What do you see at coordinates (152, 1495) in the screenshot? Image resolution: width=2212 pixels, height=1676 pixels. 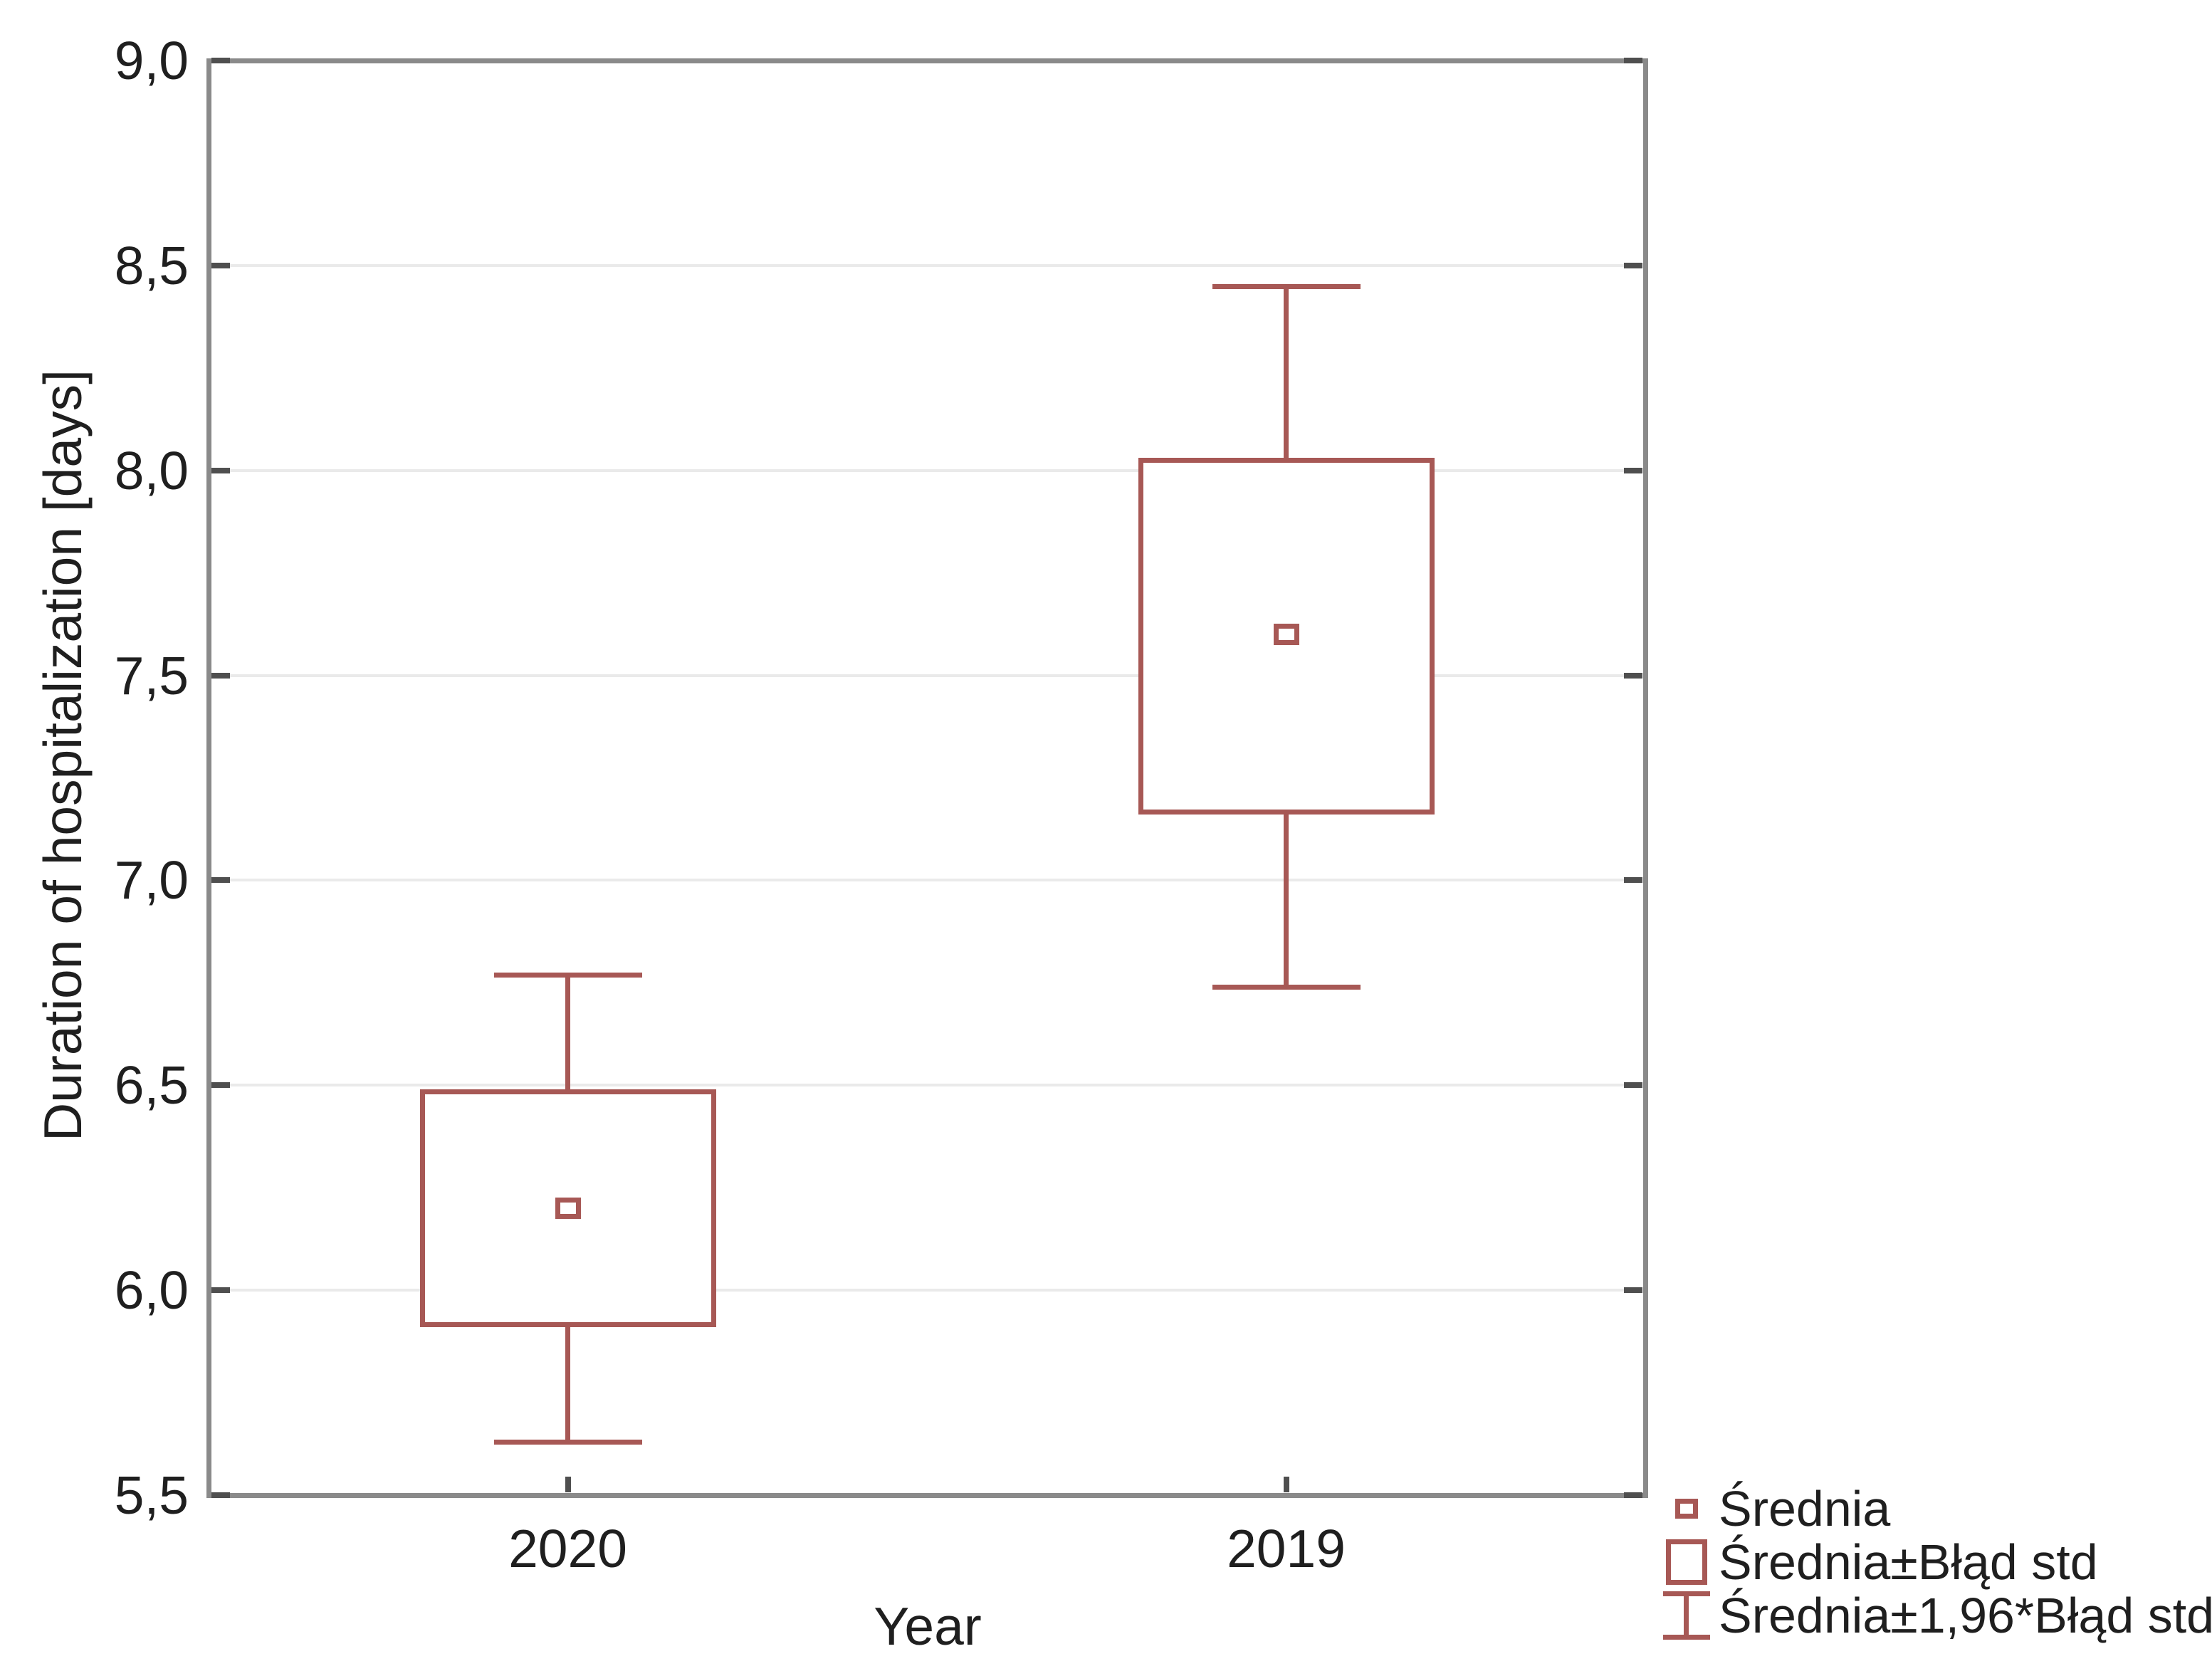 I see `y-tick-label: 5,5` at bounding box center [152, 1495].